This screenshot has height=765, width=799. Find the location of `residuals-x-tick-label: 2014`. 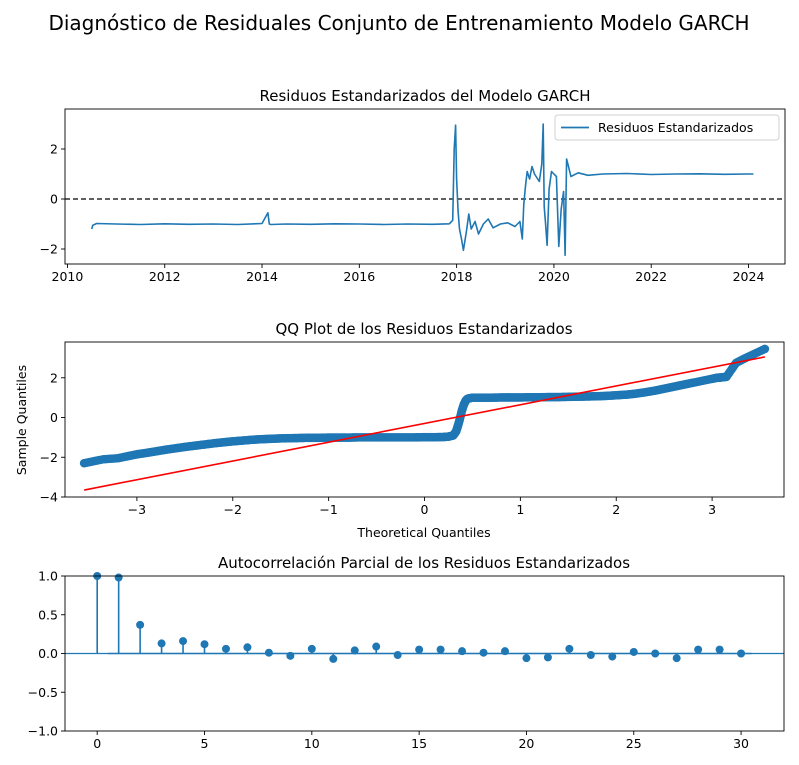

residuals-x-tick-label: 2014 is located at coordinates (262, 276).